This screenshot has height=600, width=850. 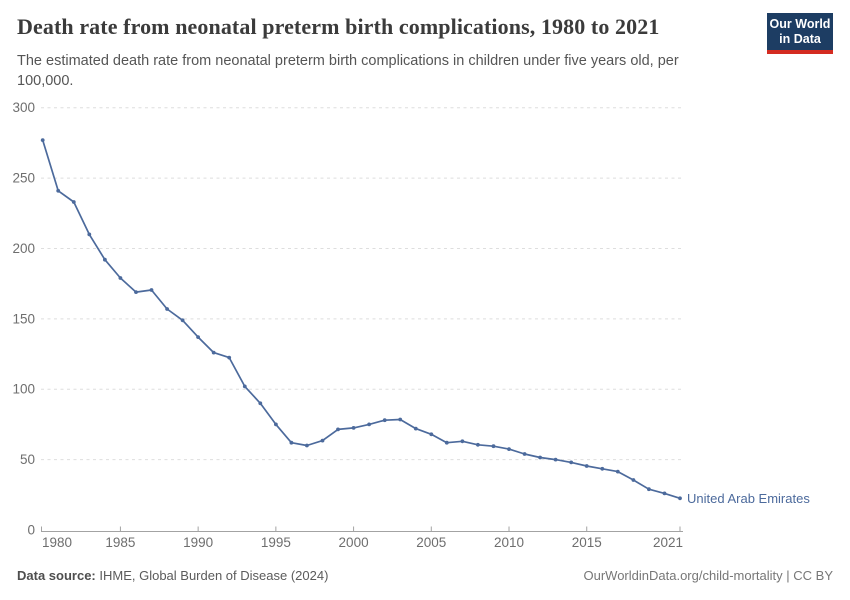 I want to click on x-axis: 1980 1985 1990 1995 2000 2005 2010 2015 2021, so click(x=362, y=538).